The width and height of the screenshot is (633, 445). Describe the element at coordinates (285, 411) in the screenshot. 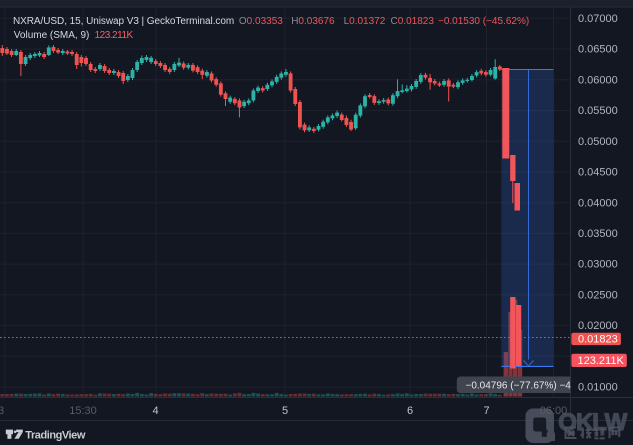

I see `svg-text: 5` at that location.